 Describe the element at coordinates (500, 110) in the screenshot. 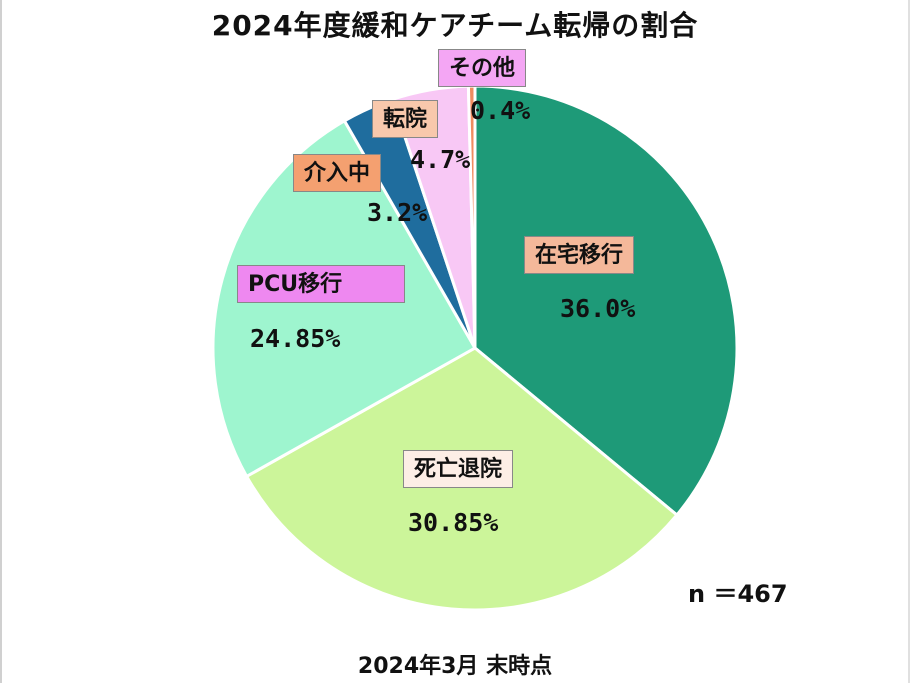

I see `slice-percent-other: 0.4%` at that location.